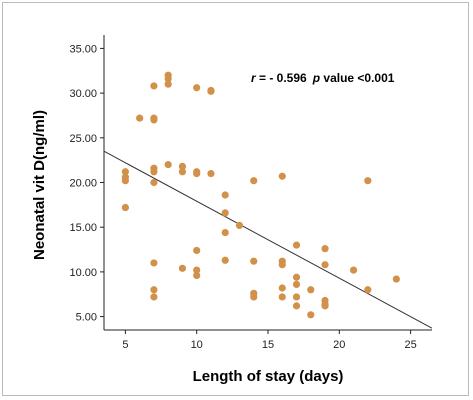 The image size is (473, 400). What do you see at coordinates (254, 78) in the screenshot?
I see `r-symbol: r` at bounding box center [254, 78].